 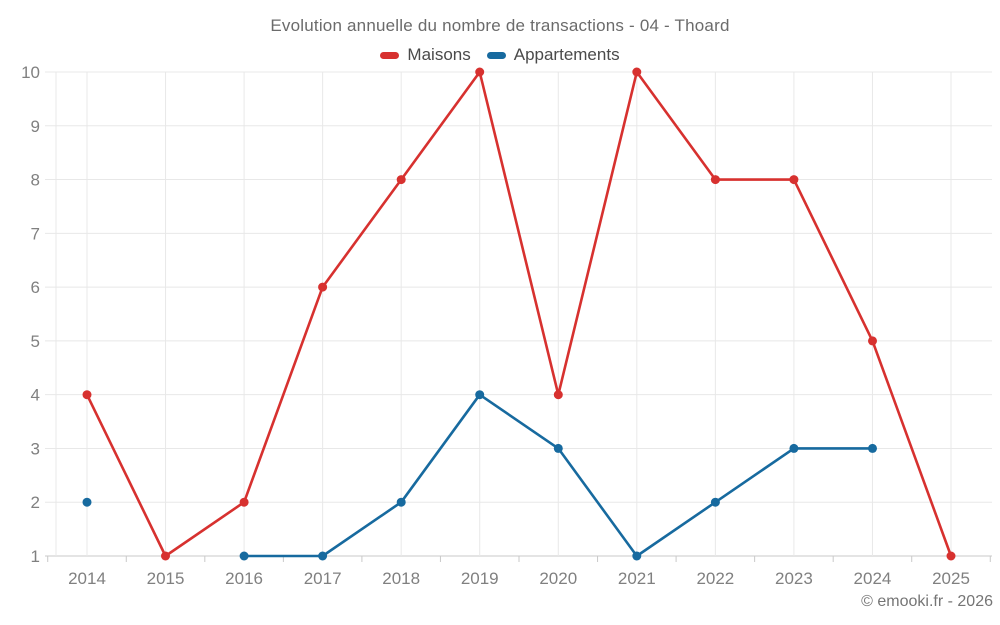 What do you see at coordinates (558, 578) in the screenshot?
I see `x-axis-tick-label: 2020` at bounding box center [558, 578].